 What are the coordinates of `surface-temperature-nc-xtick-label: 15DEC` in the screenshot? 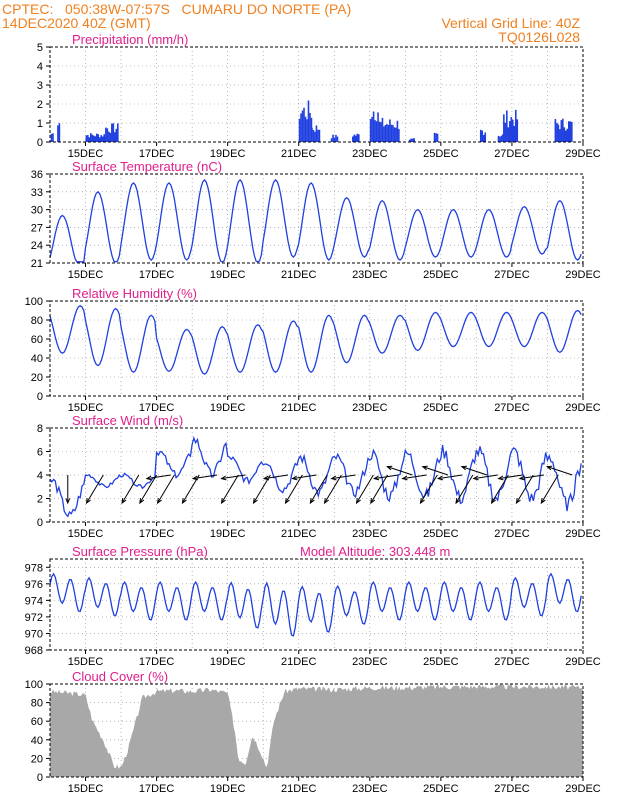 It's located at (86, 275).